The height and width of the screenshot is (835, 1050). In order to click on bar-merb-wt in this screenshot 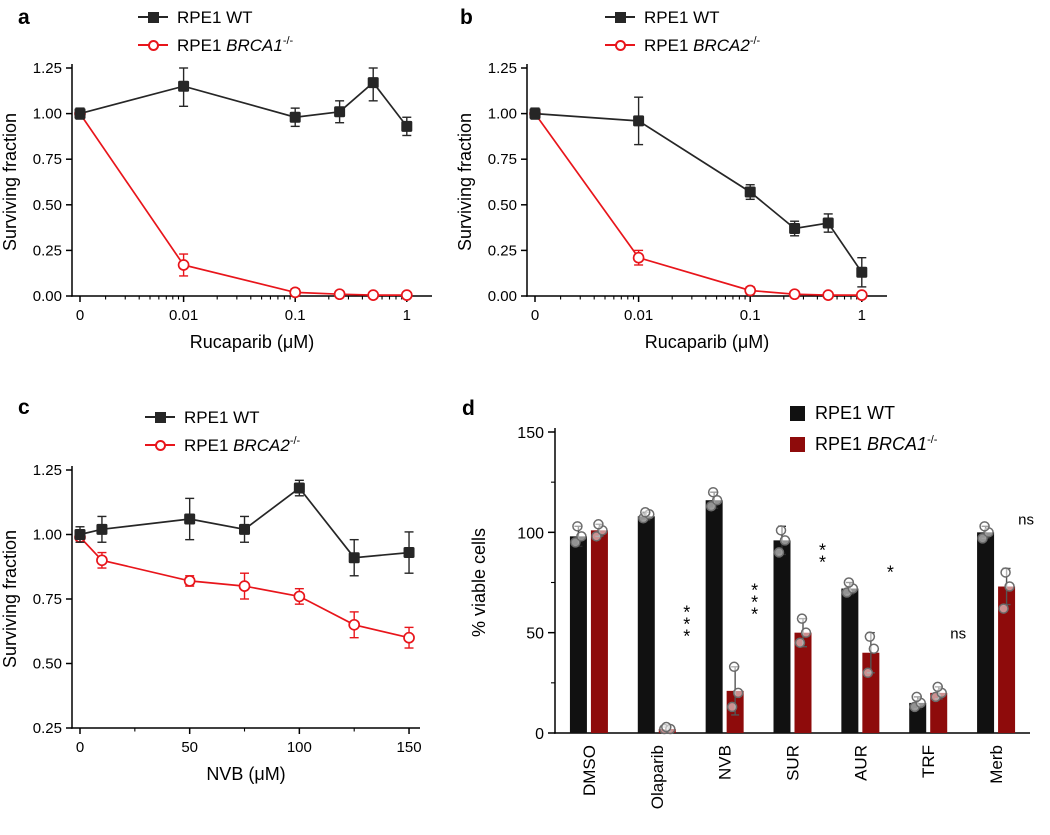, I will do `click(986, 632)`.